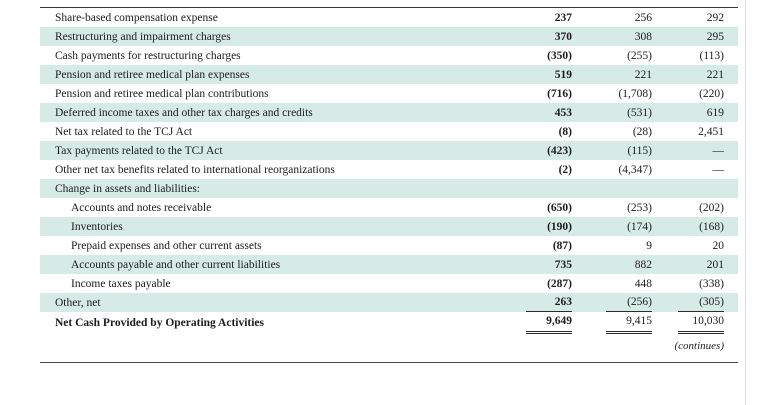 The width and height of the screenshot is (776, 405). I want to click on value-col2: (253), so click(639, 207).